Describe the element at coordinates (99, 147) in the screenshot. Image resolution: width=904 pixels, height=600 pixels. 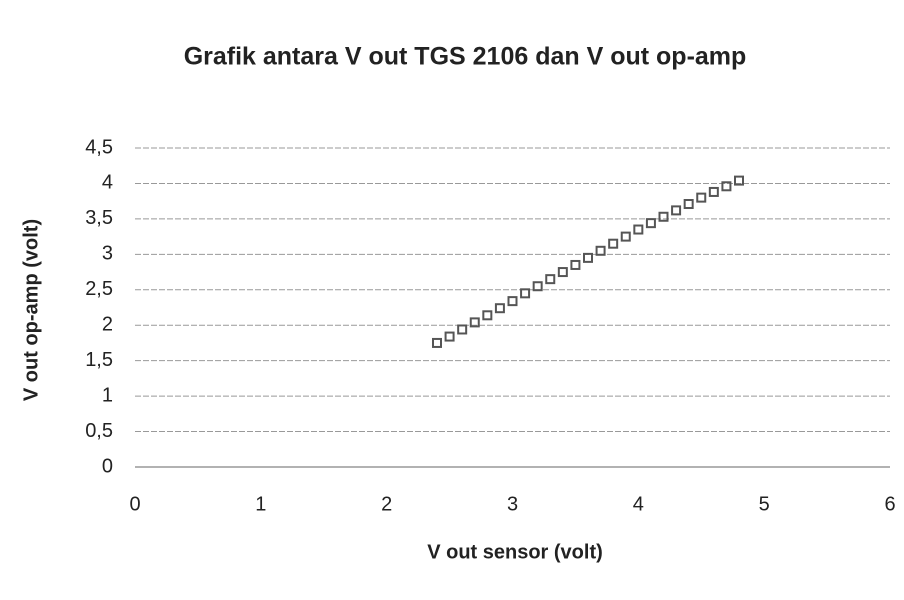
I see `y-tick-label: 4,5` at that location.